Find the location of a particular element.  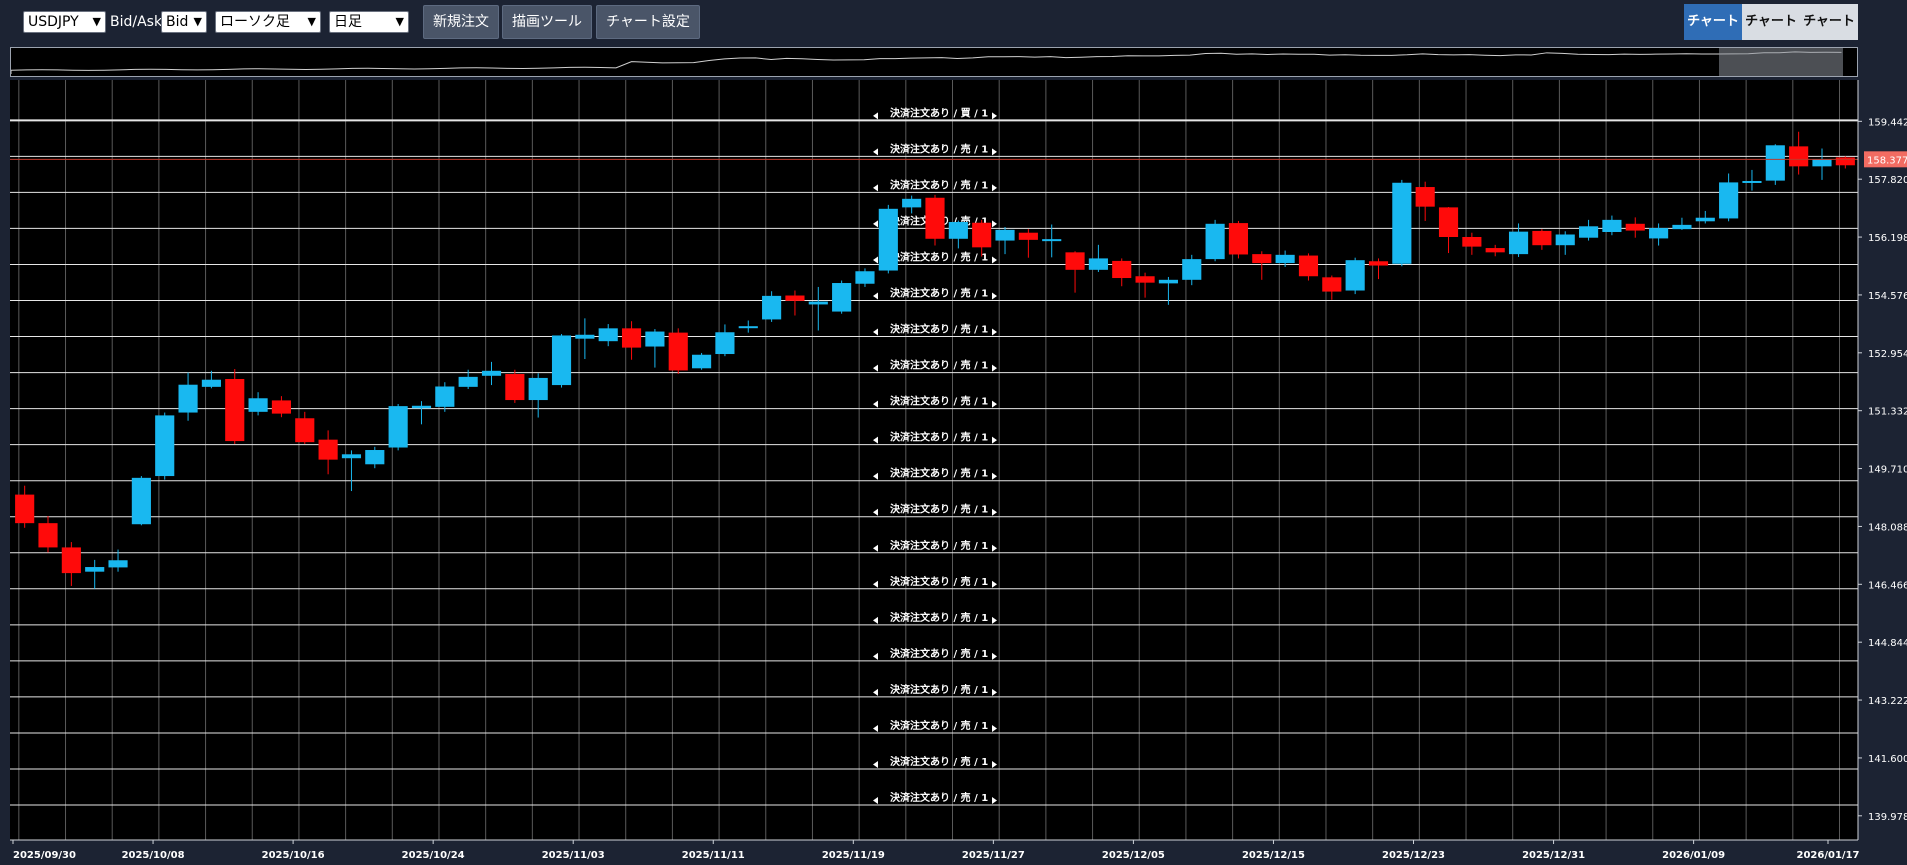

x-tick-label: 2025/11/11 is located at coordinates (713, 855).